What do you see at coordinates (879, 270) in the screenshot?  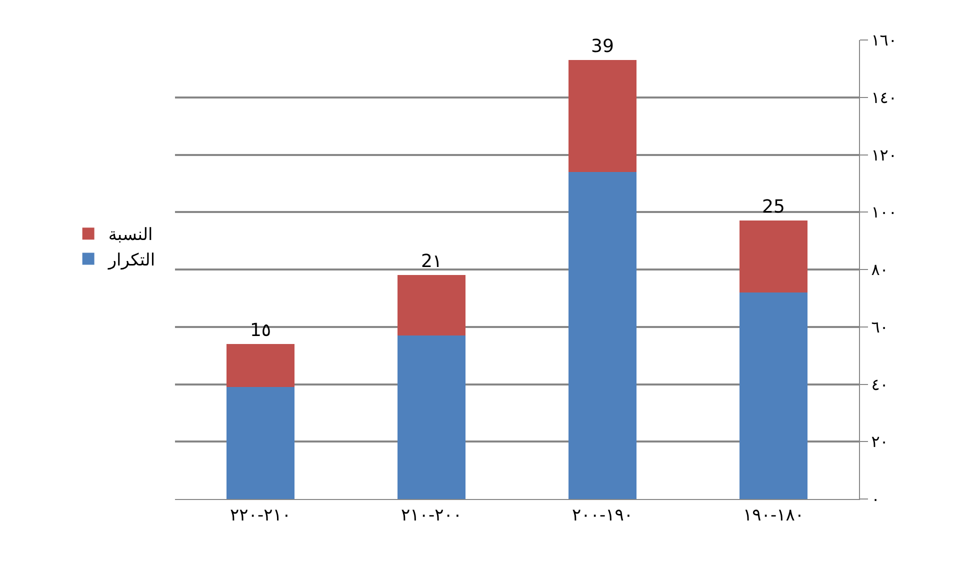 I see `y-tick-label: ٨٠` at bounding box center [879, 270].